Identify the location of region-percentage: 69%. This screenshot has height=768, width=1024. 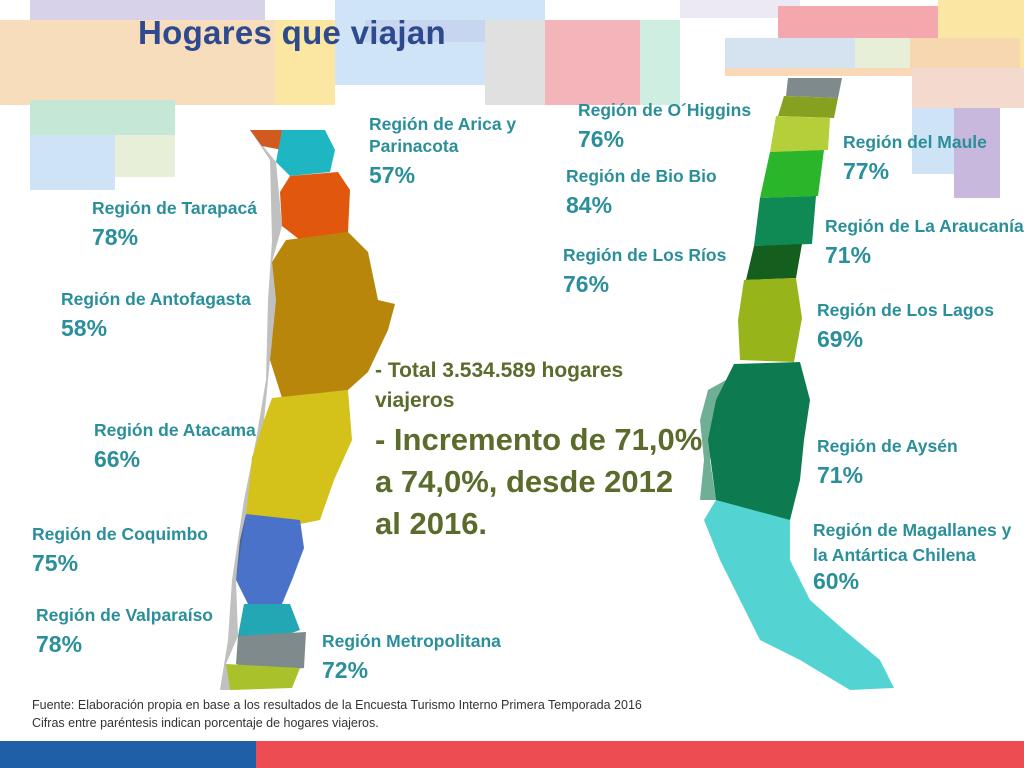
(840, 338).